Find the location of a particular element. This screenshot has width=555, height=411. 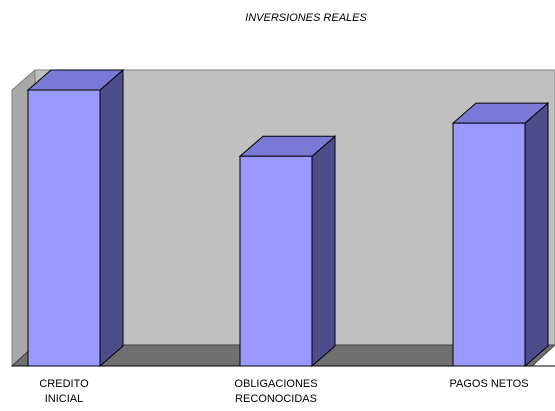

x-tick-label: CREDITO INICIAL is located at coordinates (64, 391).